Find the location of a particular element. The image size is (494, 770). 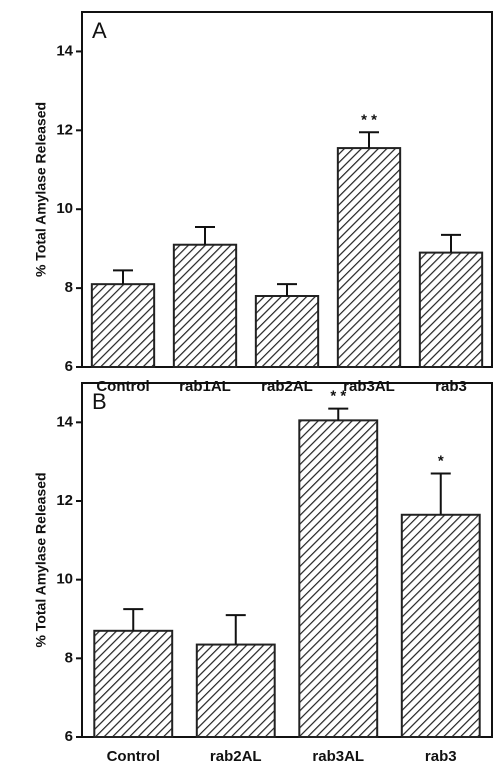

x-tick-label: Control is located at coordinates (133, 756).